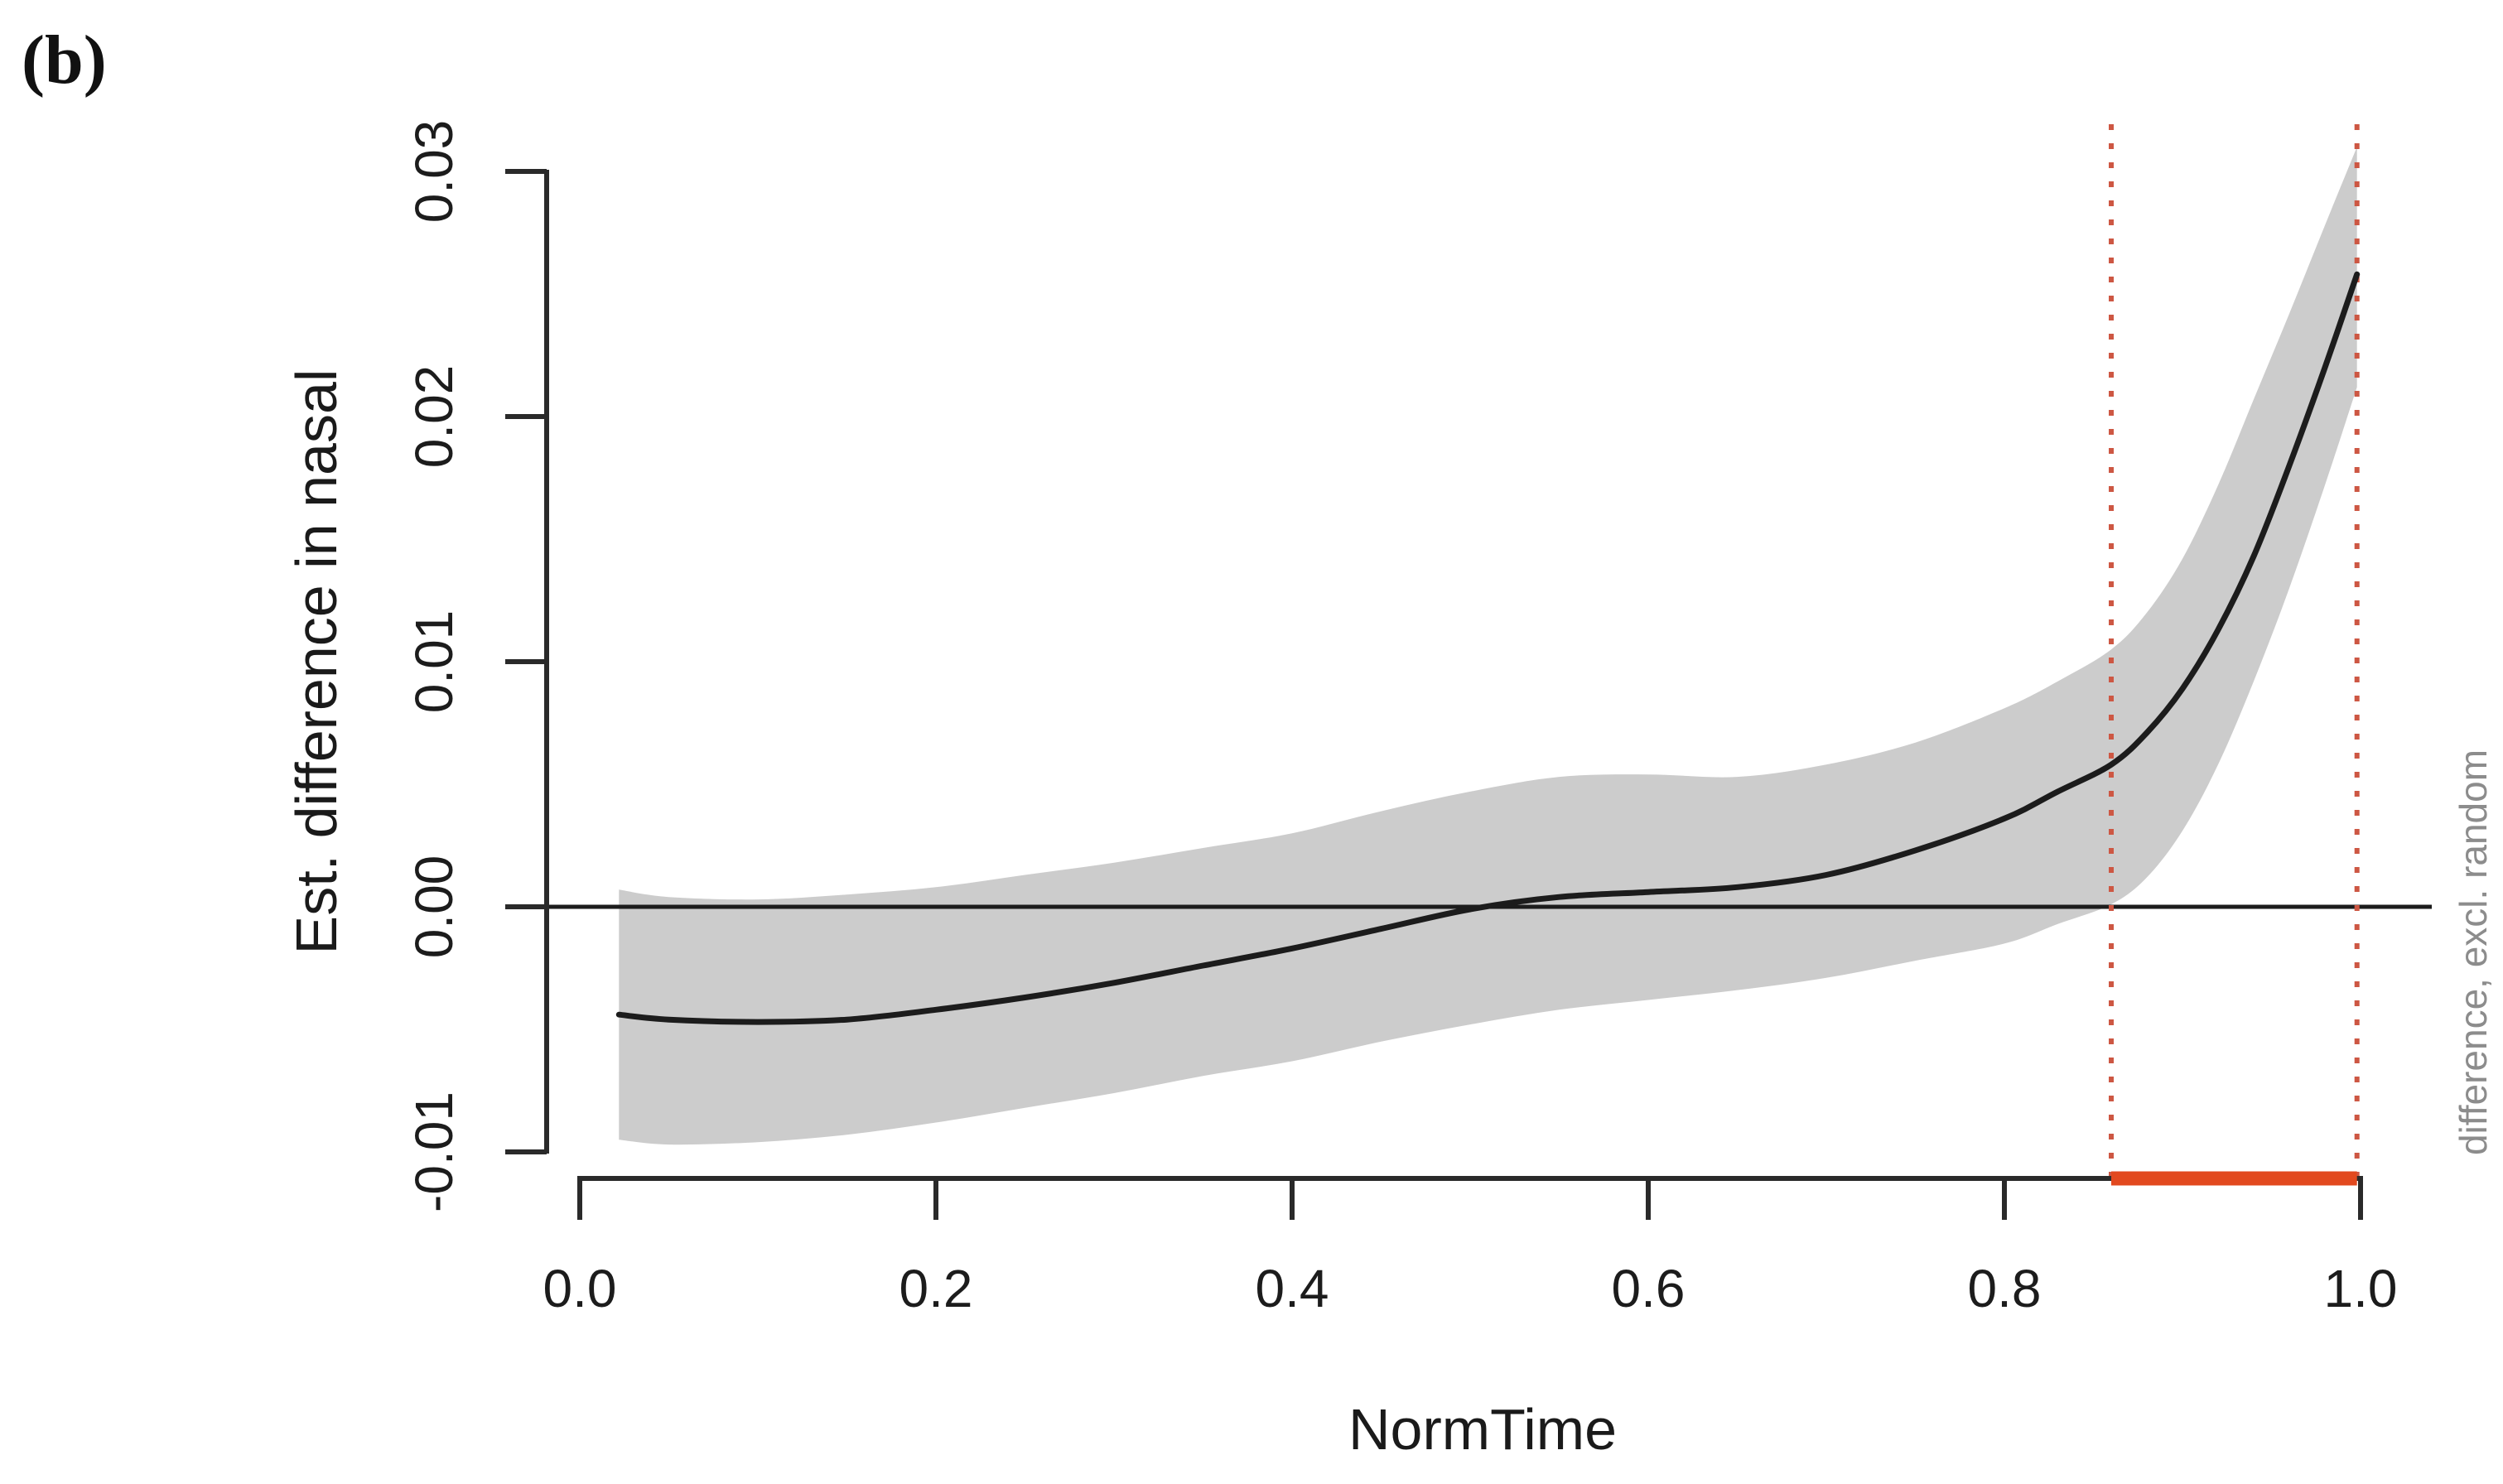 The width and height of the screenshot is (2503, 1484). Describe the element at coordinates (1483, 1429) in the screenshot. I see `x-axis-title: NormTime` at that location.